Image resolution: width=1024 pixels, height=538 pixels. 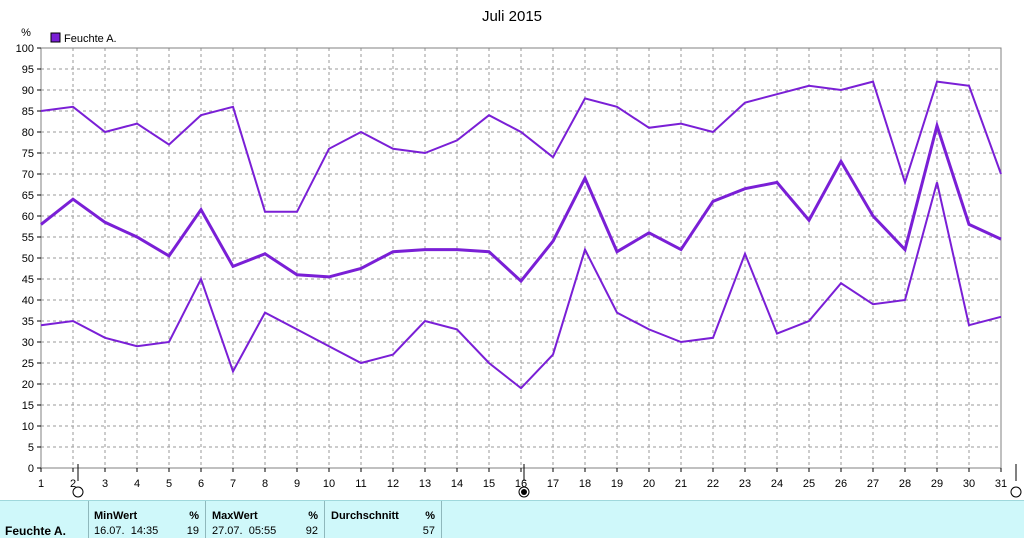 What do you see at coordinates (73, 484) in the screenshot?
I see `x-tick-label-2: 2` at bounding box center [73, 484].